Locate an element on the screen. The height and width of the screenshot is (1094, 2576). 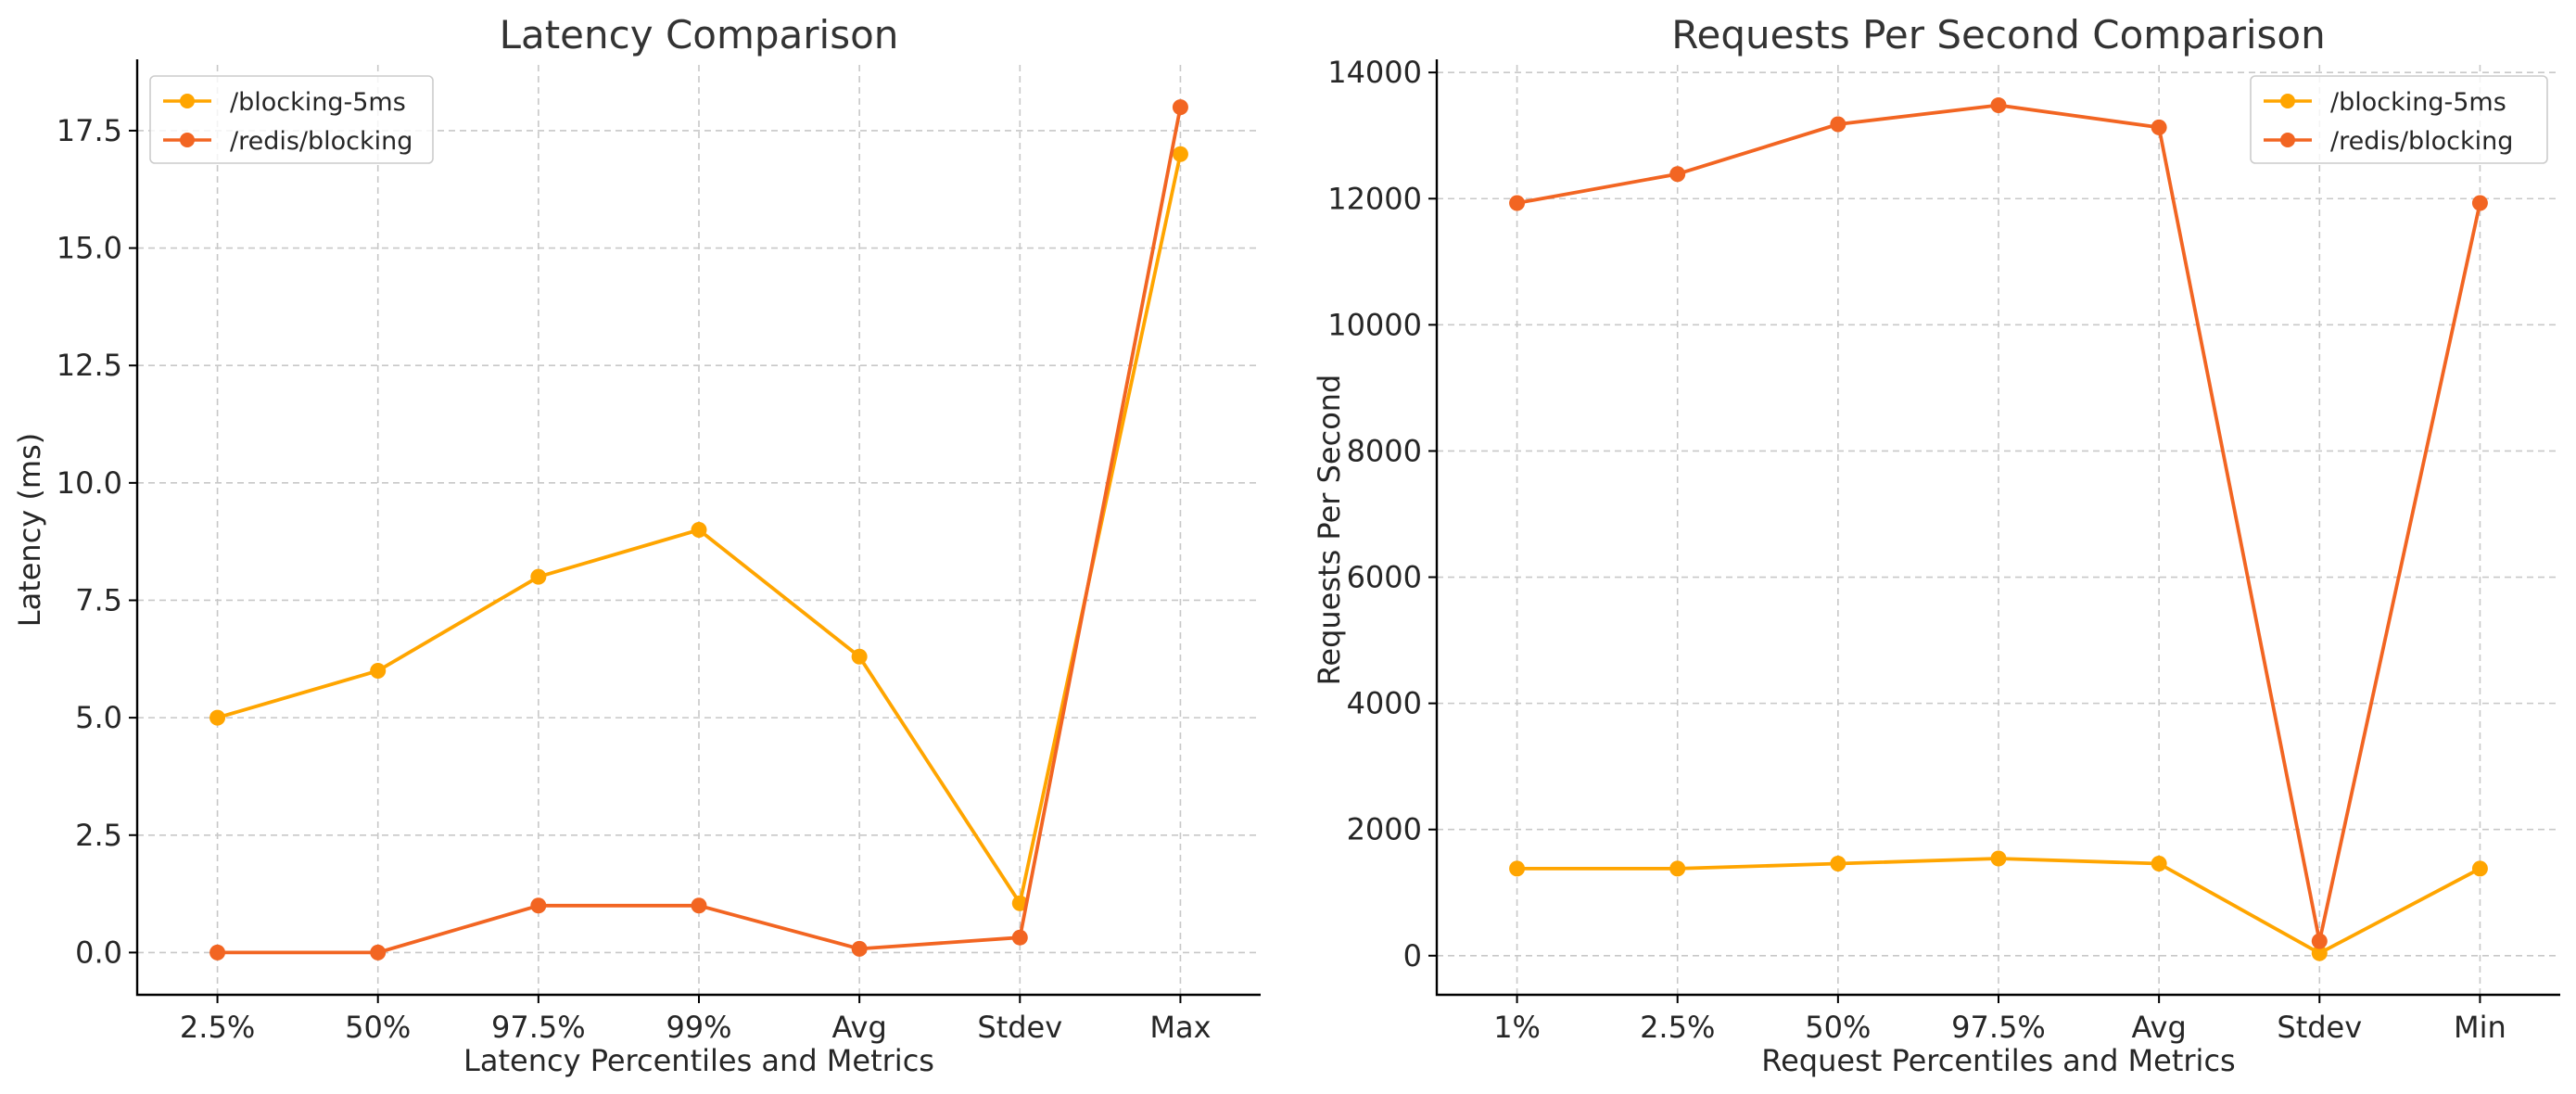
y-tick-label: 0.0 is located at coordinates (98, 953).